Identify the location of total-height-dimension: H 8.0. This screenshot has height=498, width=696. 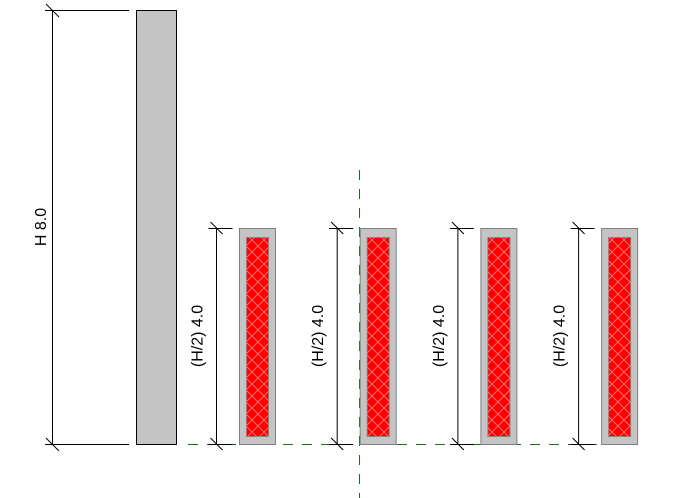
(81, 227).